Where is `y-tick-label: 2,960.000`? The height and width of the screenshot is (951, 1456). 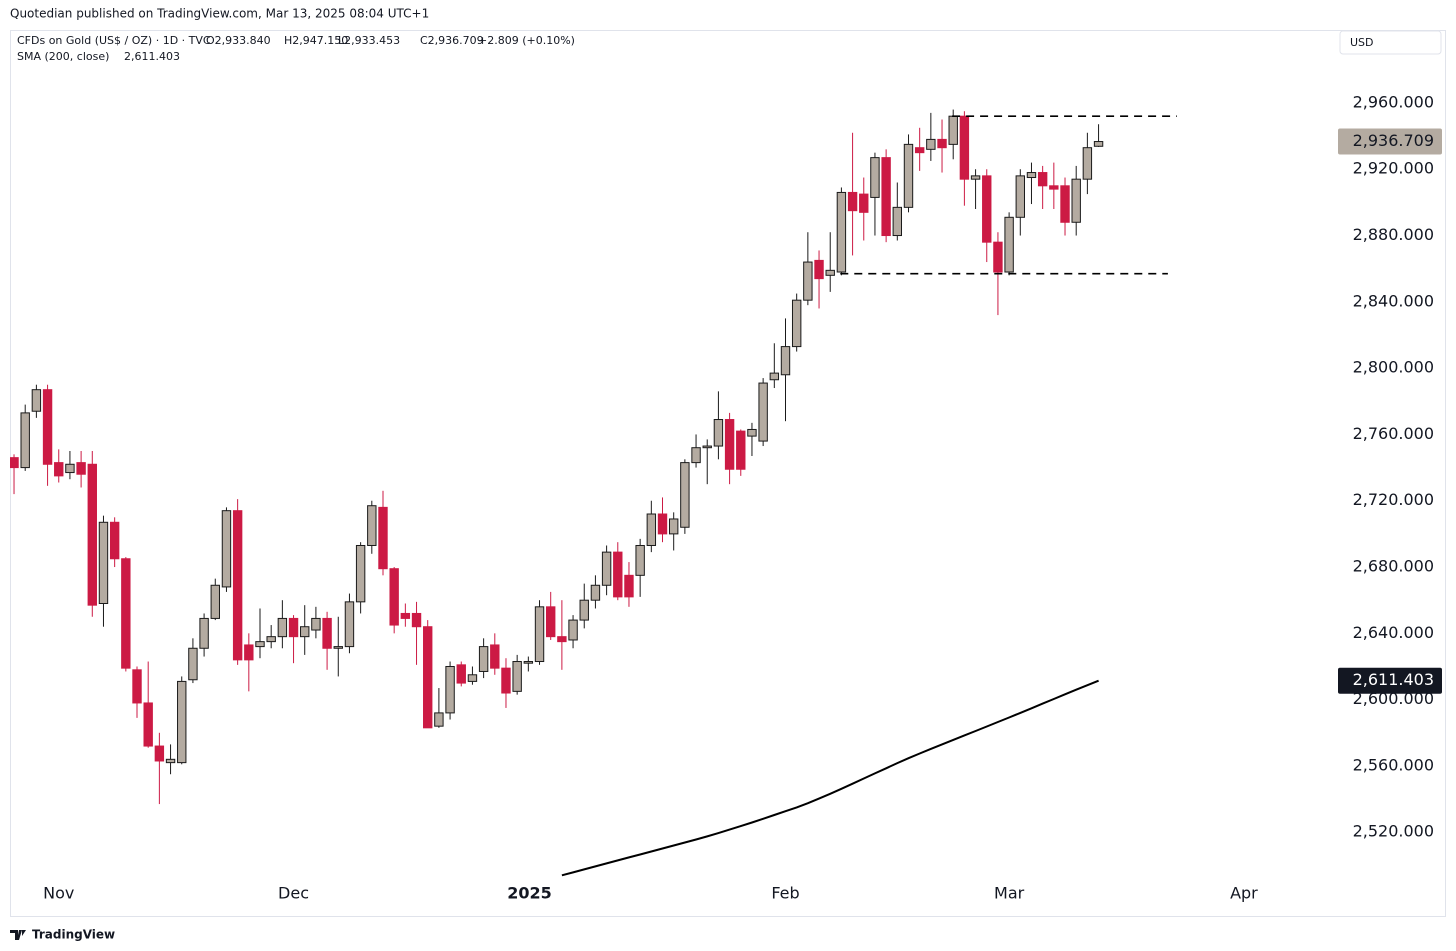
y-tick-label: 2,960.000 is located at coordinates (1393, 101).